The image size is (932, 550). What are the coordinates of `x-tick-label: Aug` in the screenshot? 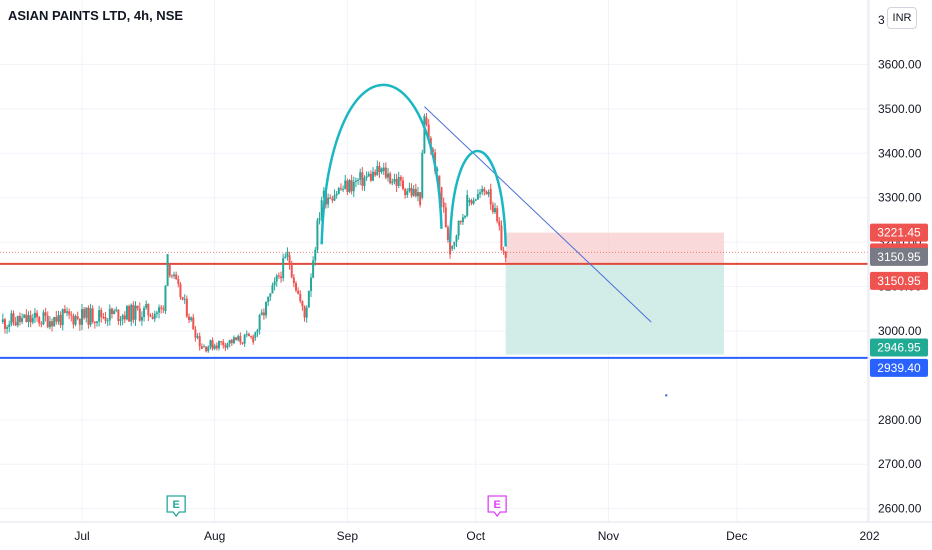 It's located at (214, 536).